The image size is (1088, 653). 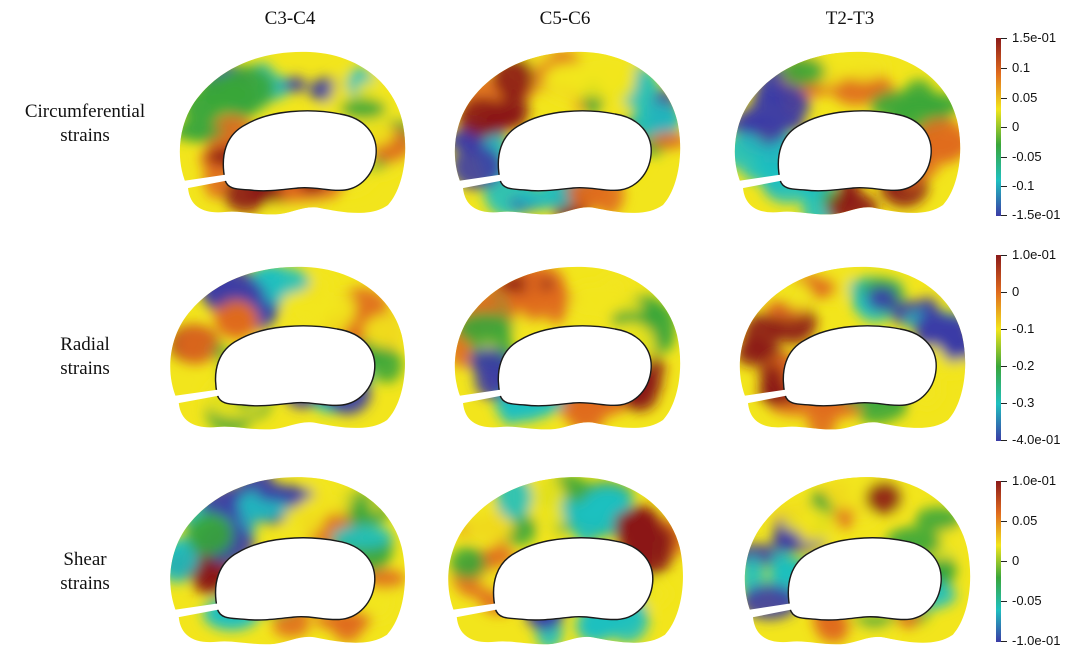 I want to click on row-header-line1: Radial, so click(x=85, y=344).